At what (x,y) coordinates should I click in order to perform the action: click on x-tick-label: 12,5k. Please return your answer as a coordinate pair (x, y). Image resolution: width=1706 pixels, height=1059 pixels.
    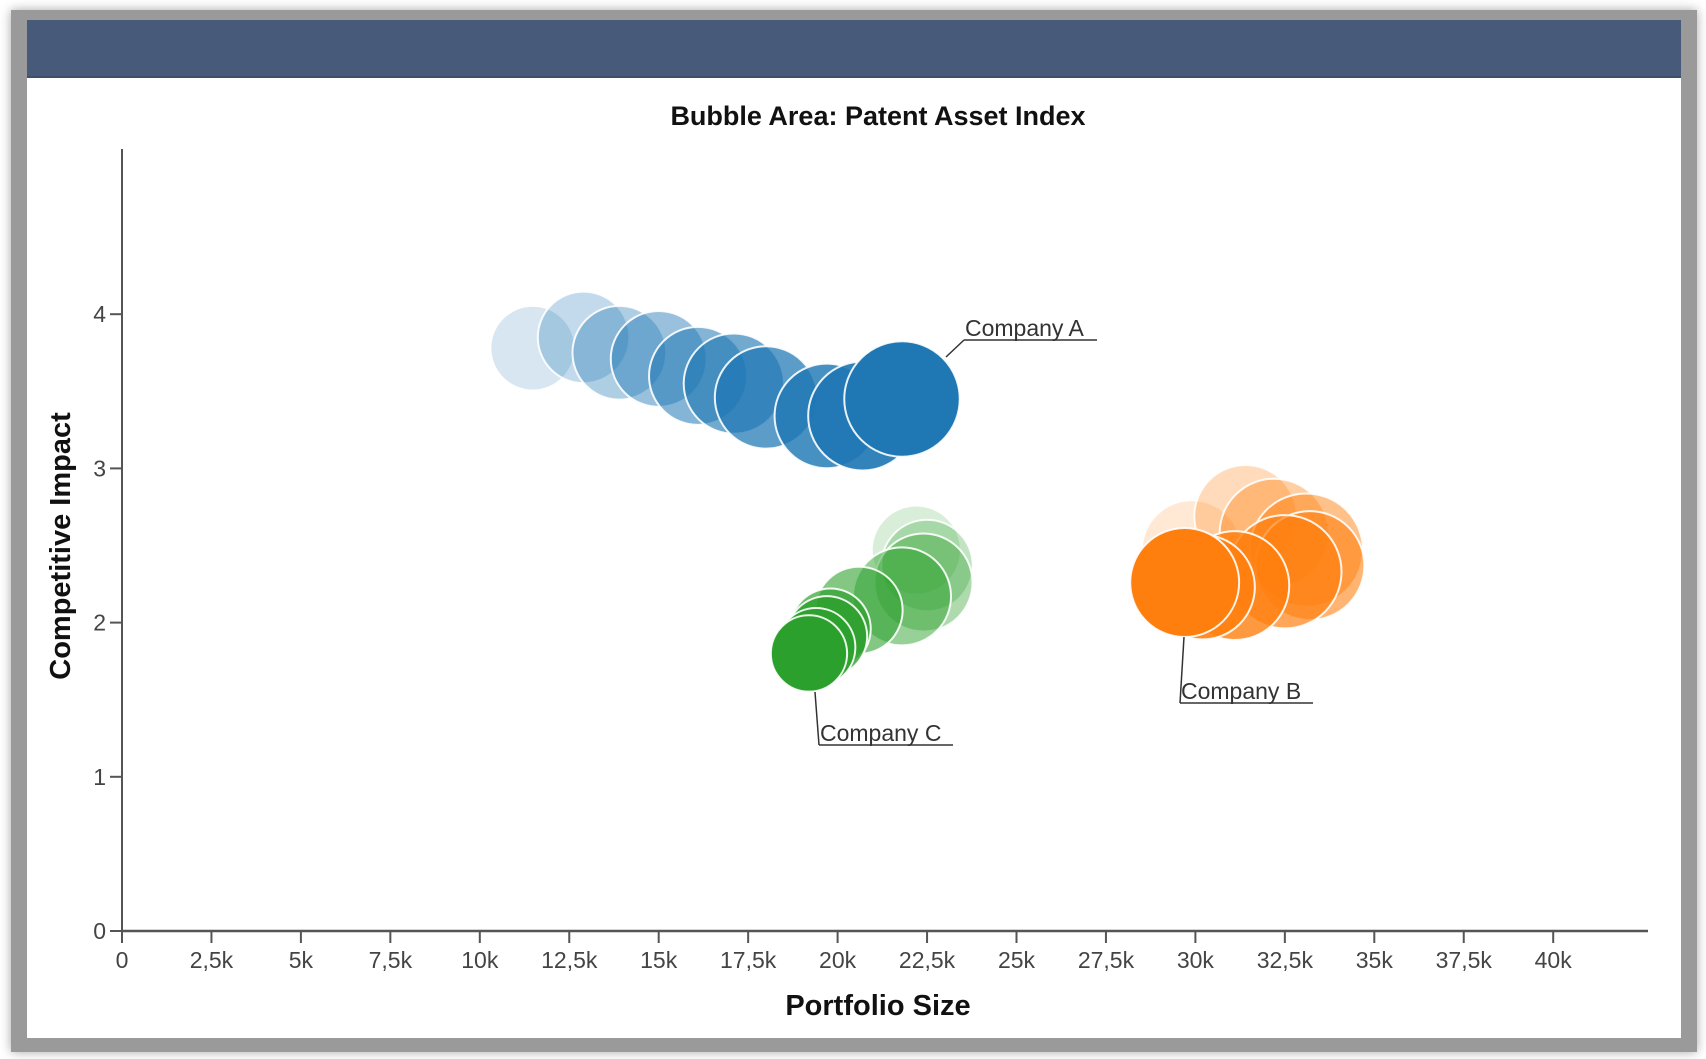
    Looking at the image, I should click on (569, 960).